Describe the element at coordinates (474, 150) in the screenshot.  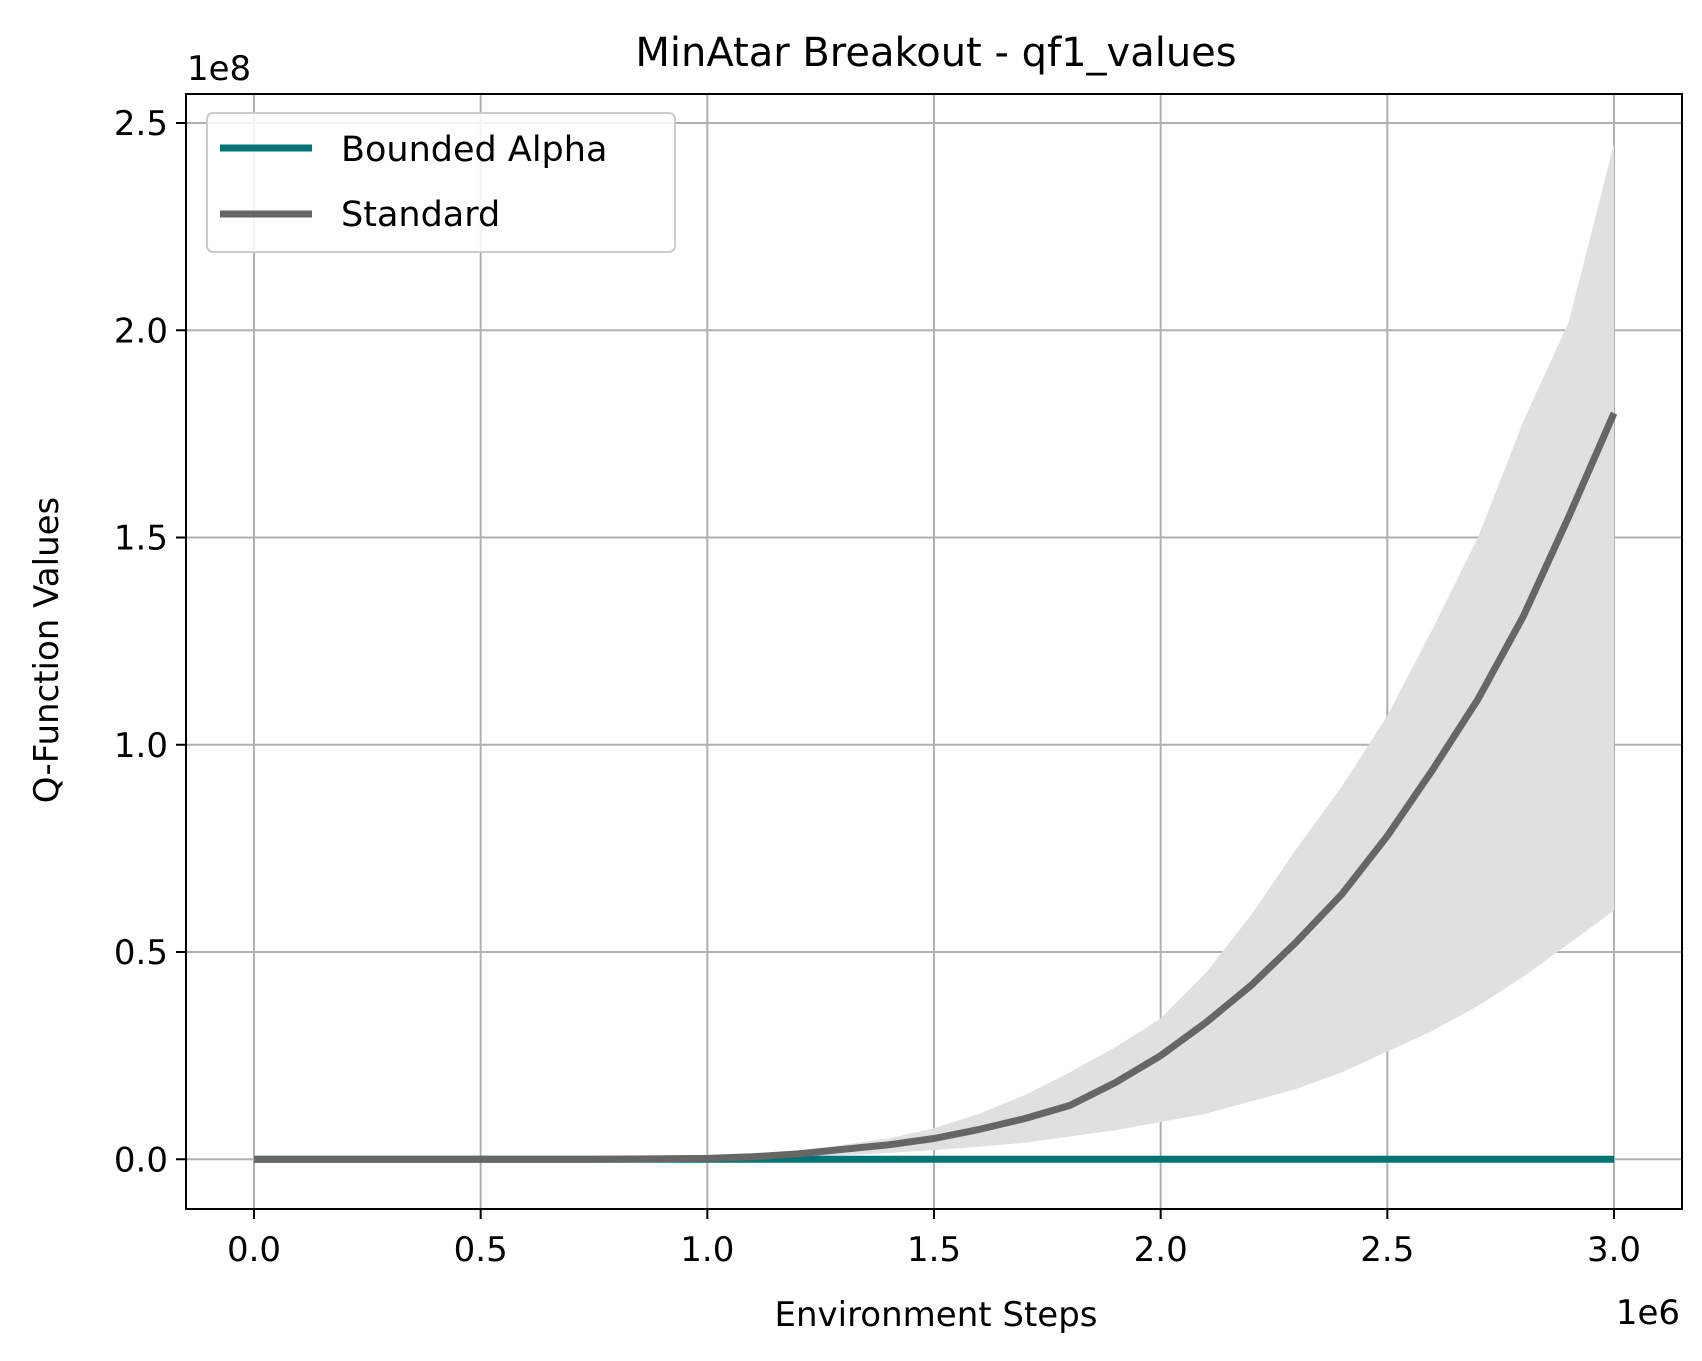
I see `legend-label-bounded-alpha: Bounded Alpha` at that location.